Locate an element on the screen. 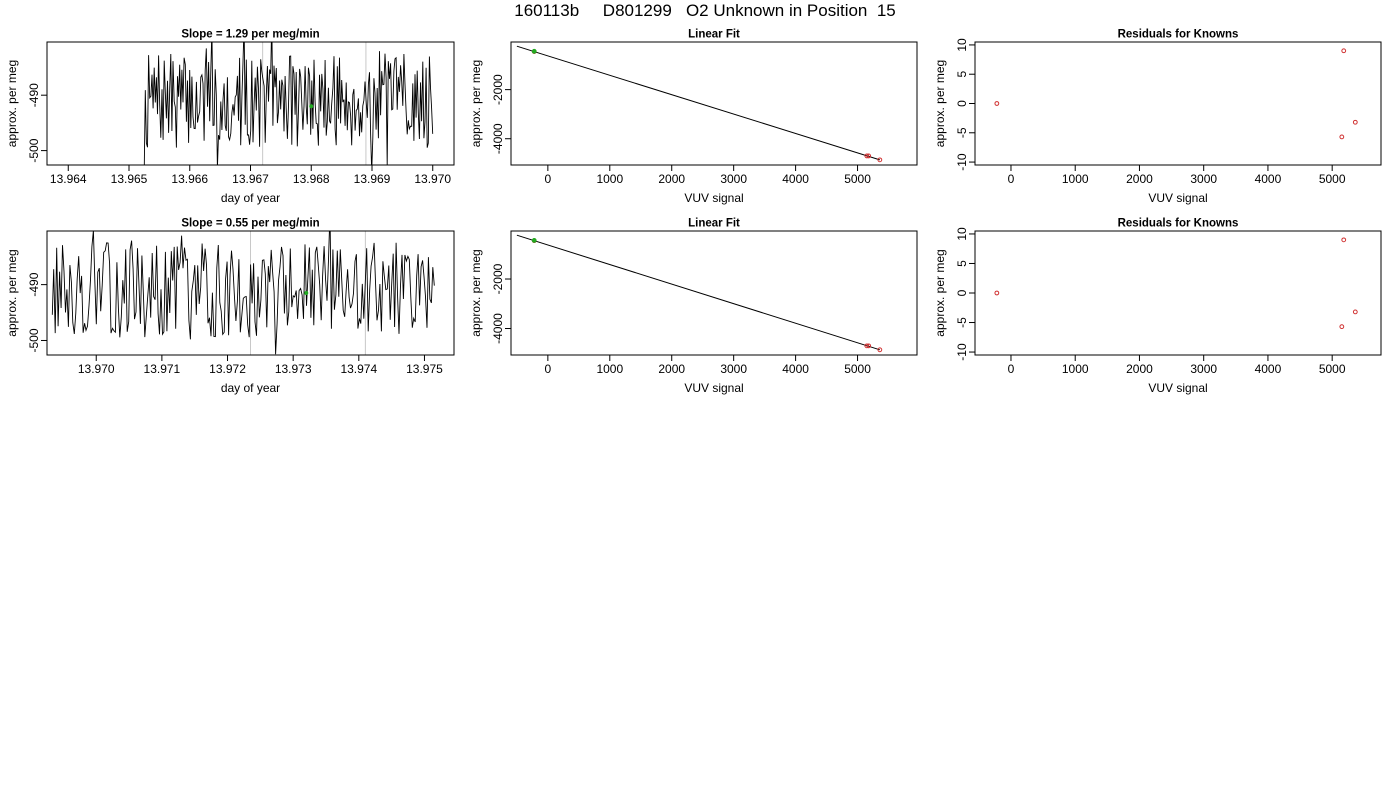  x-tick-label: 13.966 is located at coordinates (189, 179).